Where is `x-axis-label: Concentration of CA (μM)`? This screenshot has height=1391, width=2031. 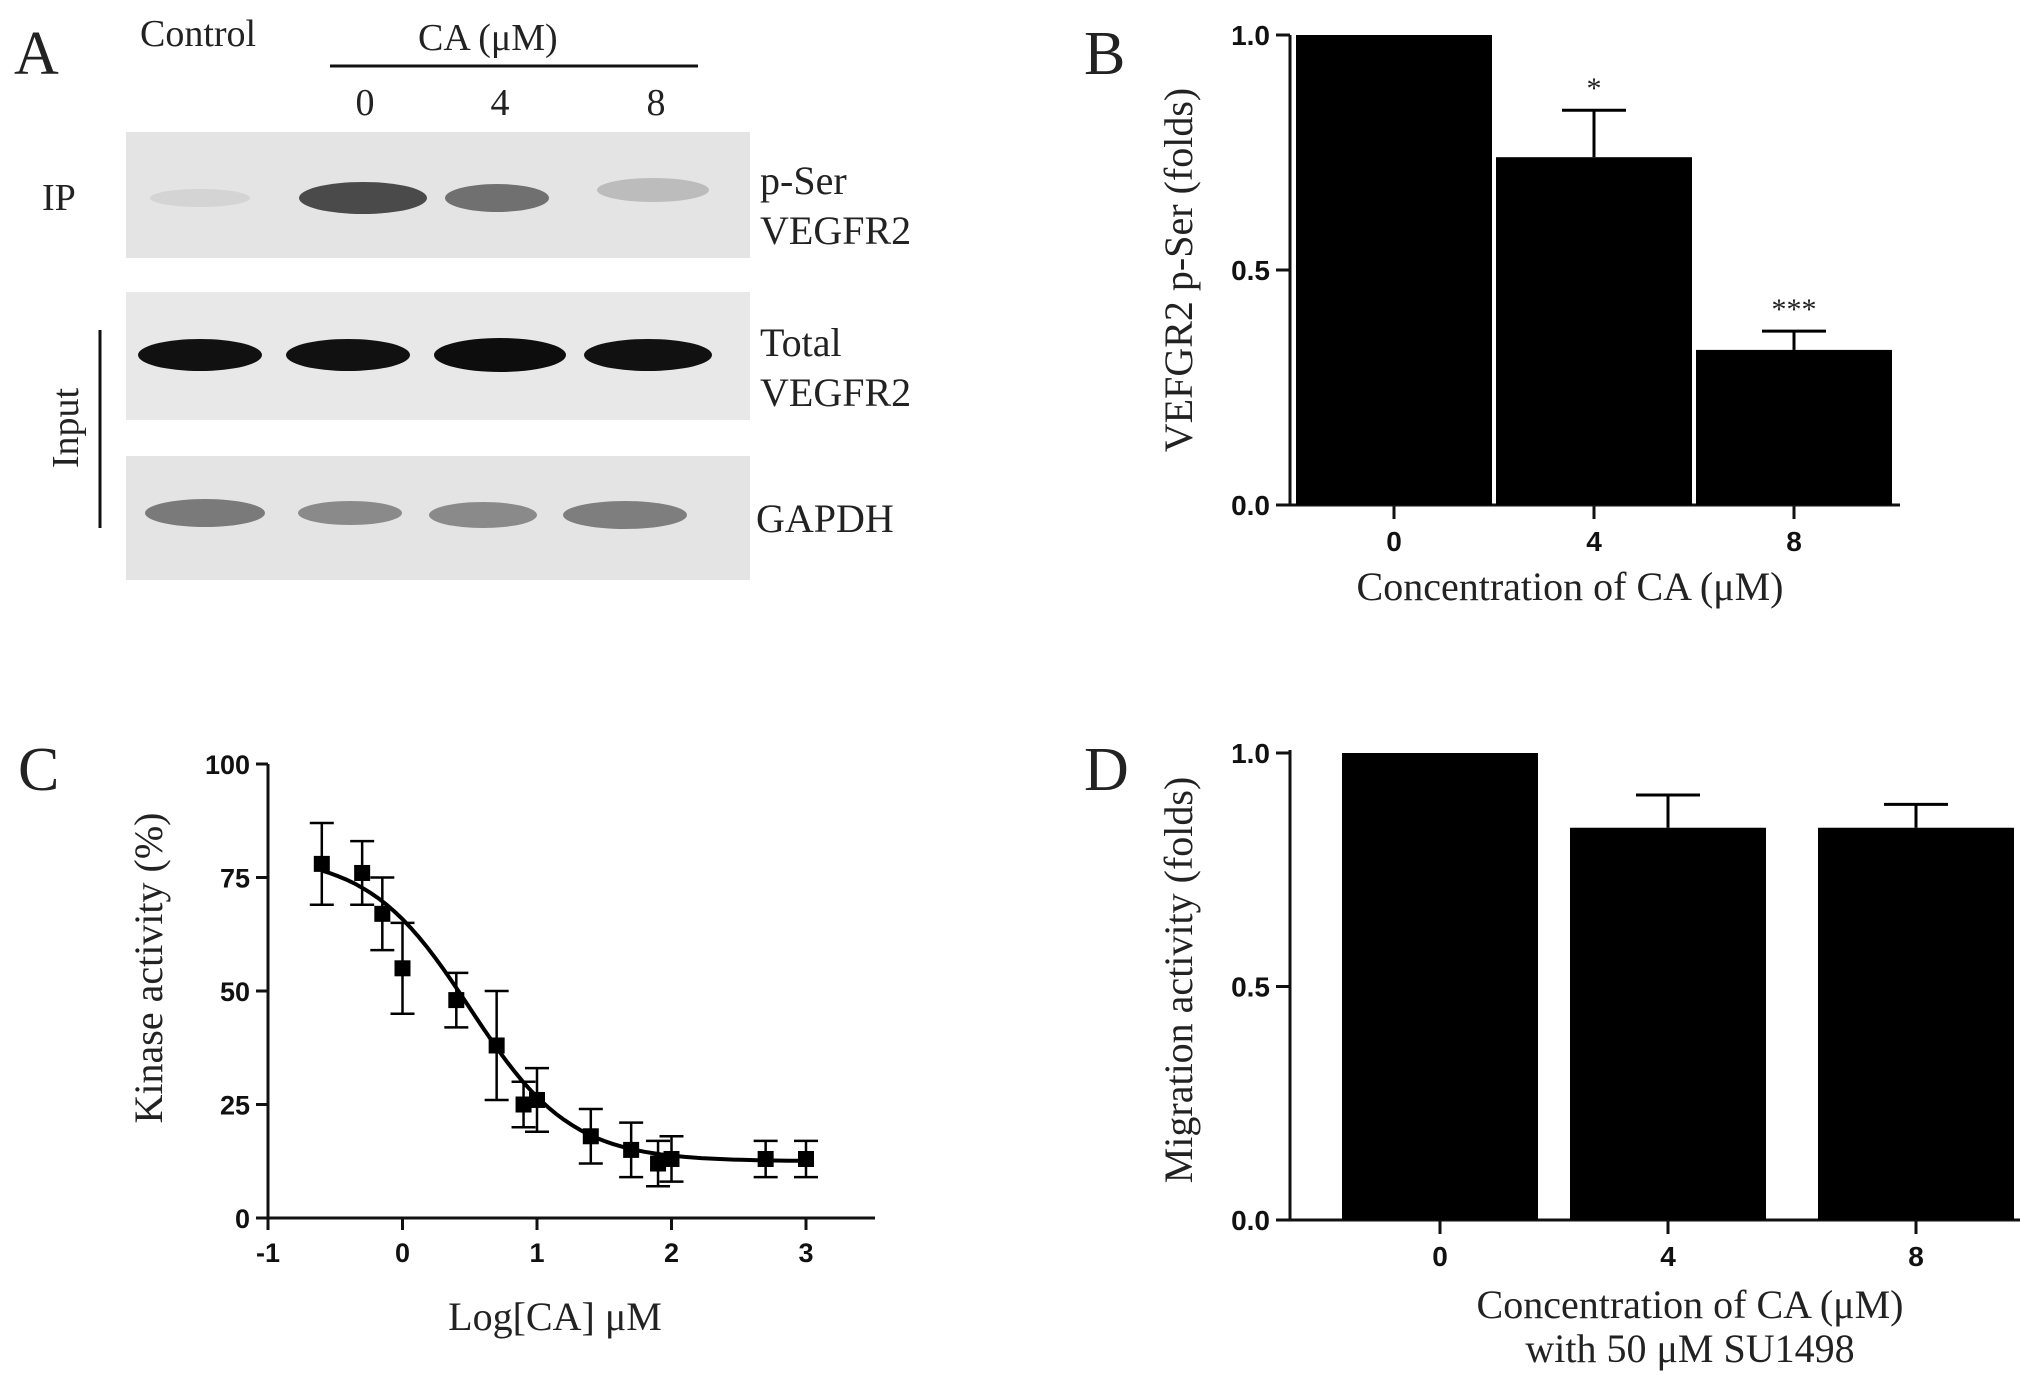 x-axis-label: Concentration of CA (μM) is located at coordinates (1570, 586).